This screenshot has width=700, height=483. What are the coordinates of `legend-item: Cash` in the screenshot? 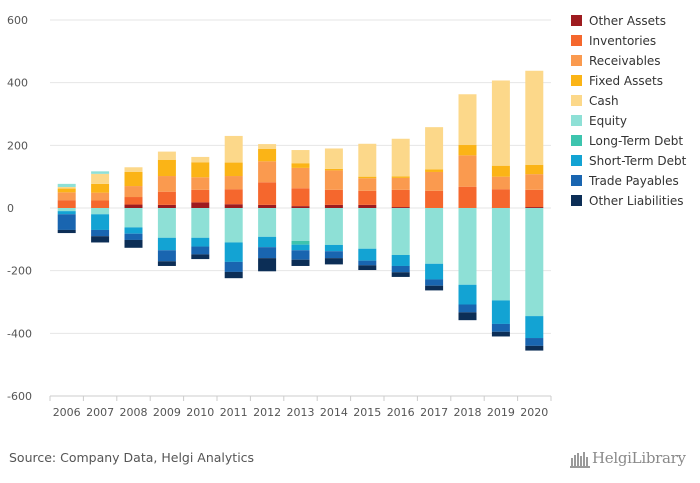 It's located at (595, 101).